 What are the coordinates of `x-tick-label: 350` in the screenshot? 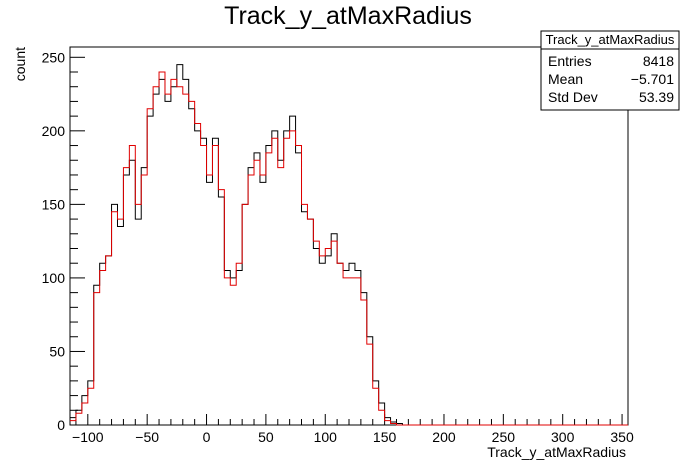 It's located at (622, 437).